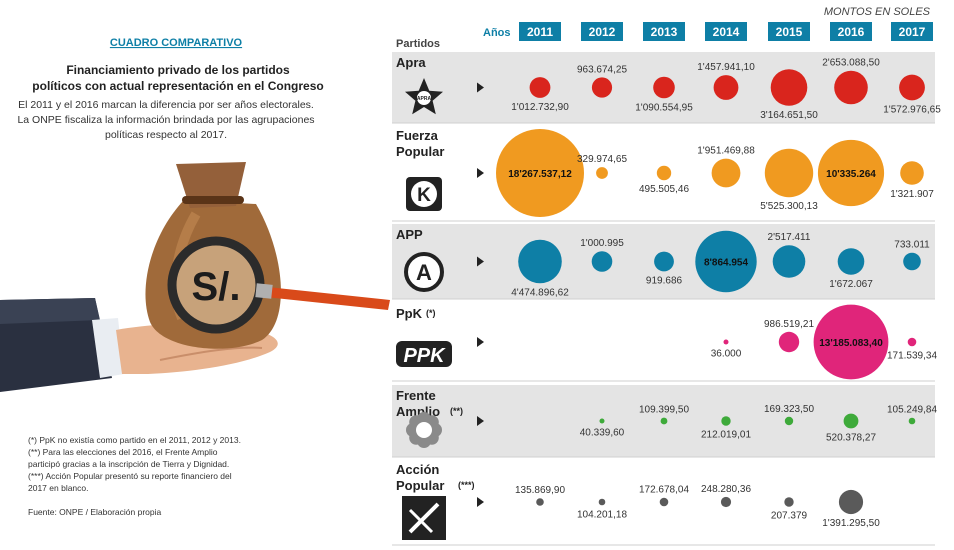 The width and height of the screenshot is (954, 550). I want to click on data-label: 1'012.732,90, so click(540, 107).